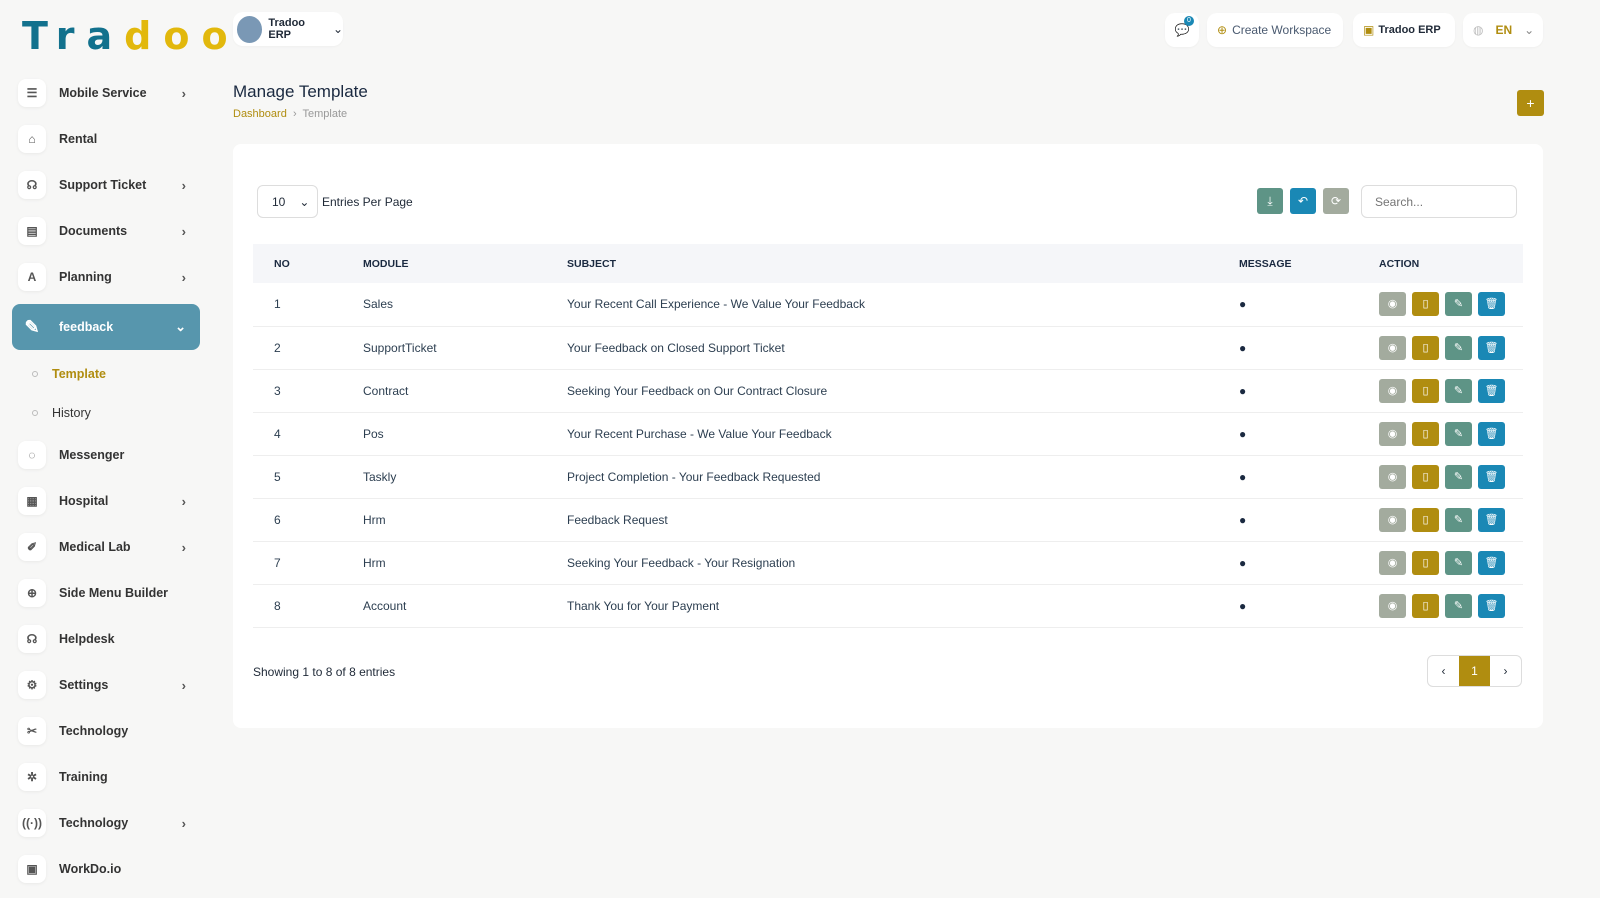 This screenshot has height=898, width=1600. I want to click on download-icon: ⤓, so click(1270, 200).